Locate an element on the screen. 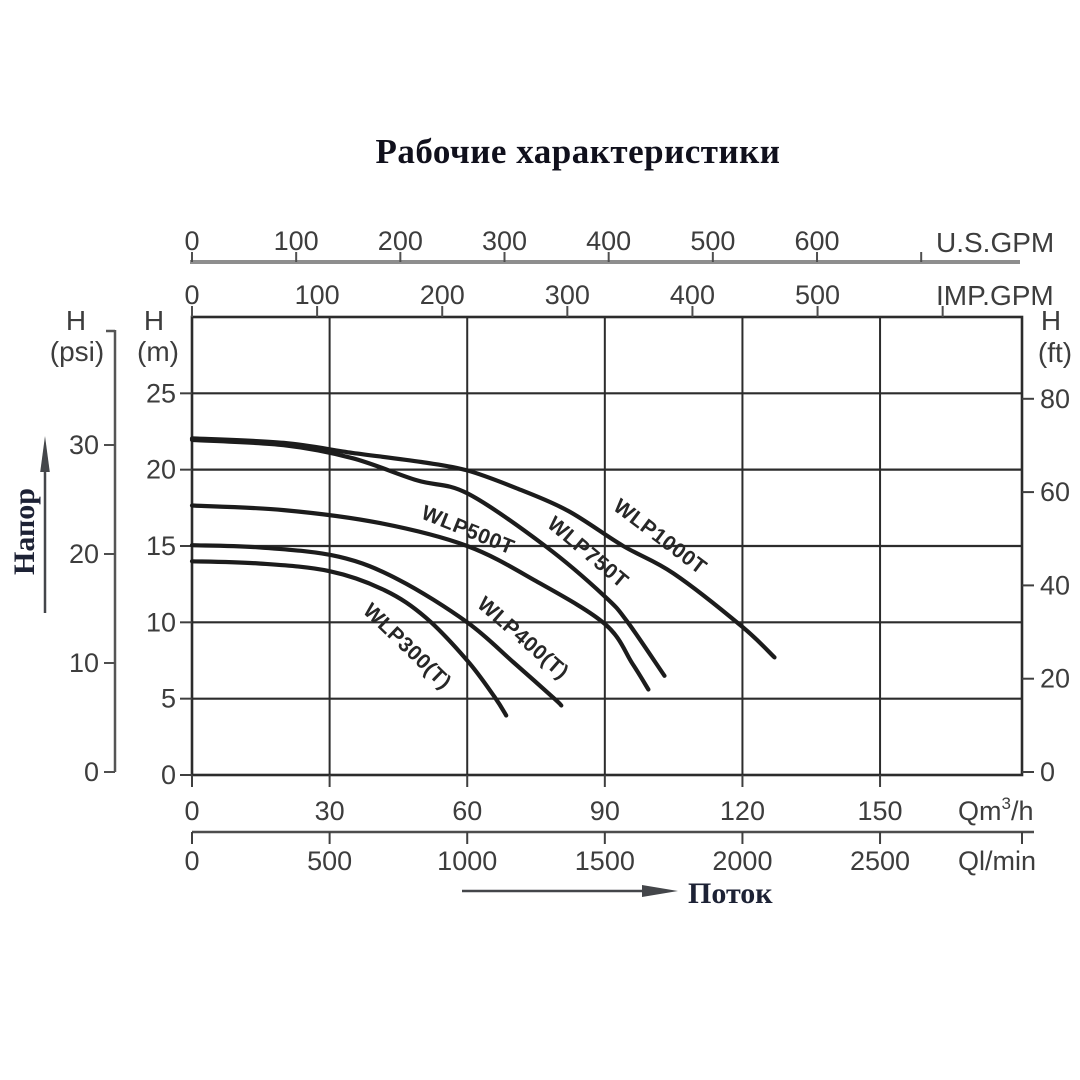  lmin-tick-label: 500 is located at coordinates (329, 861).